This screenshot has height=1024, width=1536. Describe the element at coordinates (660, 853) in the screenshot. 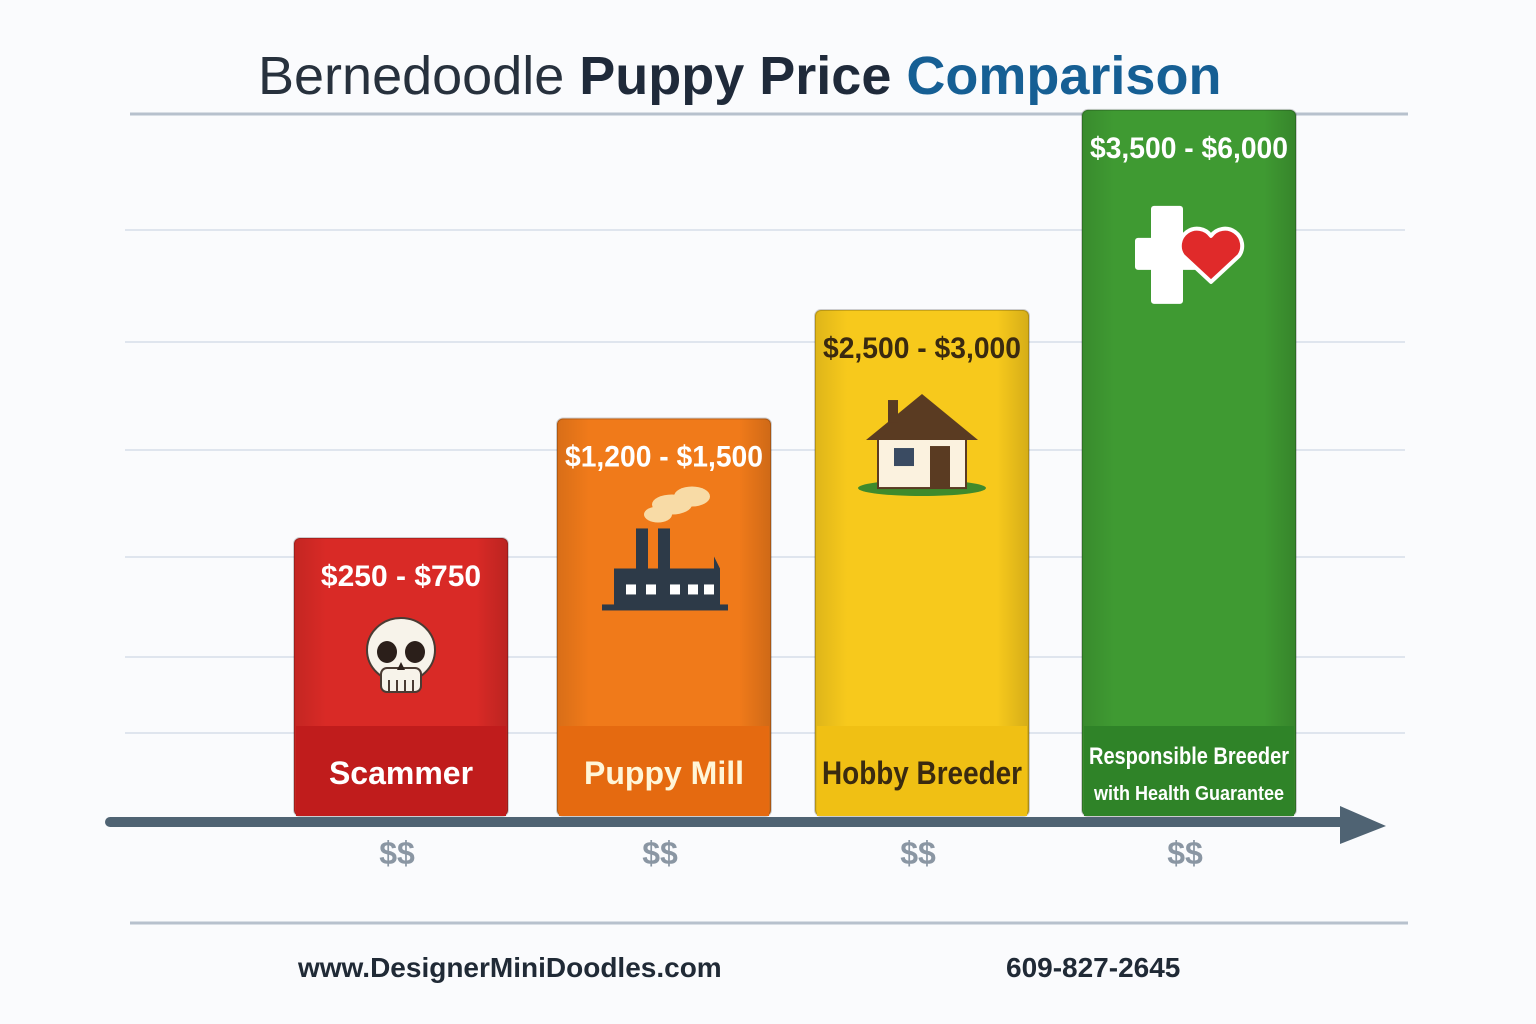

I see `tick-label-2: $$` at that location.